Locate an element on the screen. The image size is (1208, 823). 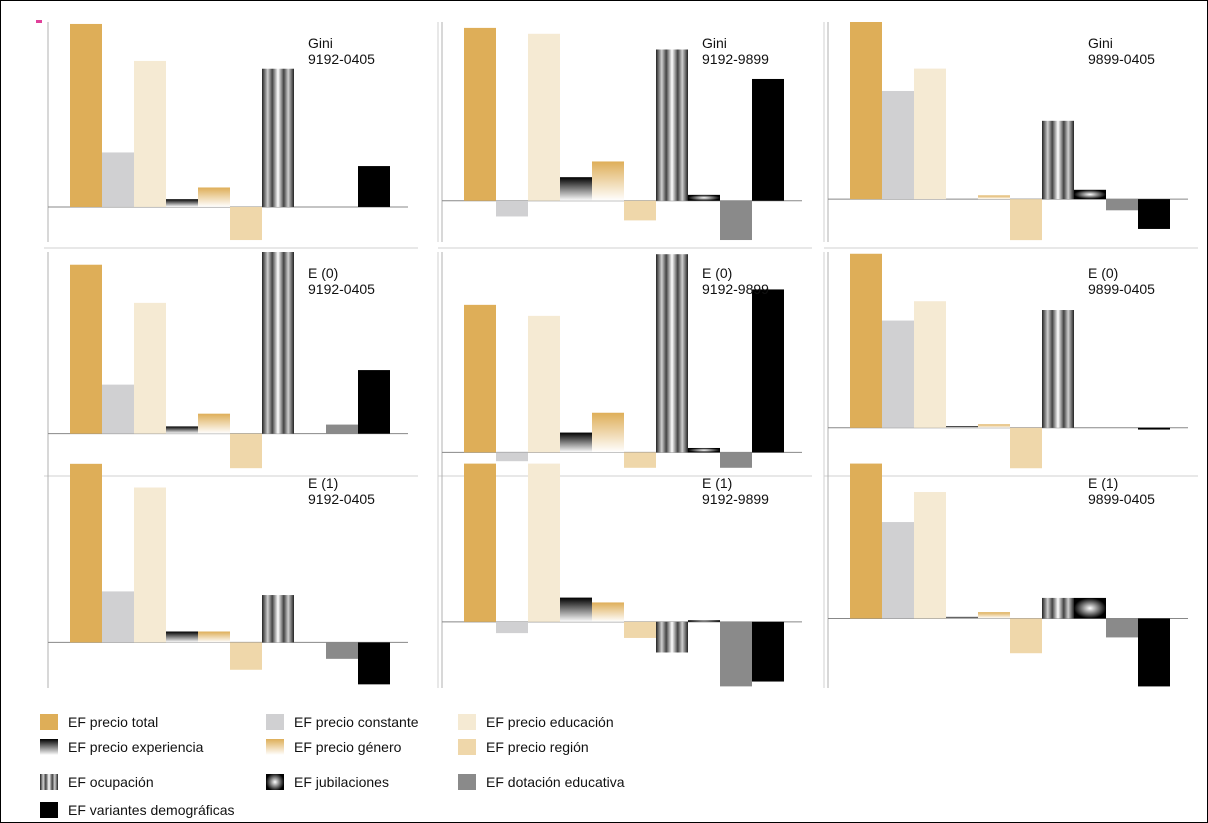
legend-swatch-ocupacion is located at coordinates (49, 782).